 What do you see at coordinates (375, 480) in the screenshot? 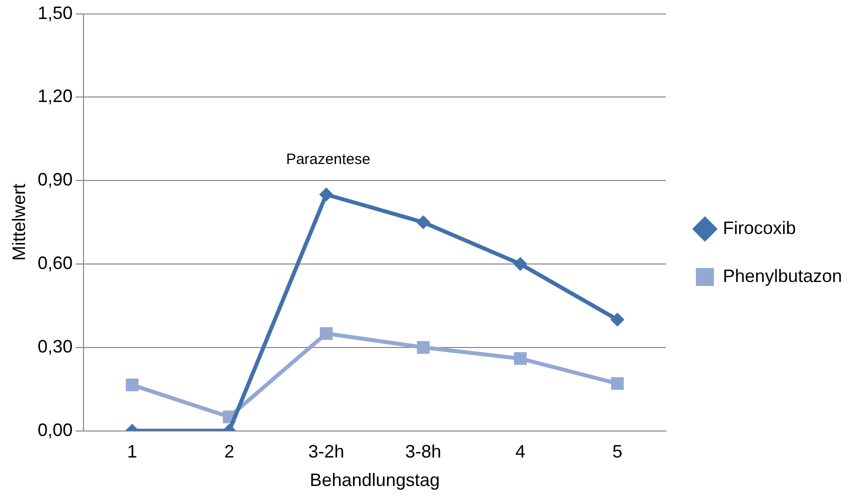
I see `x-axis-title: Behandlungstag` at bounding box center [375, 480].